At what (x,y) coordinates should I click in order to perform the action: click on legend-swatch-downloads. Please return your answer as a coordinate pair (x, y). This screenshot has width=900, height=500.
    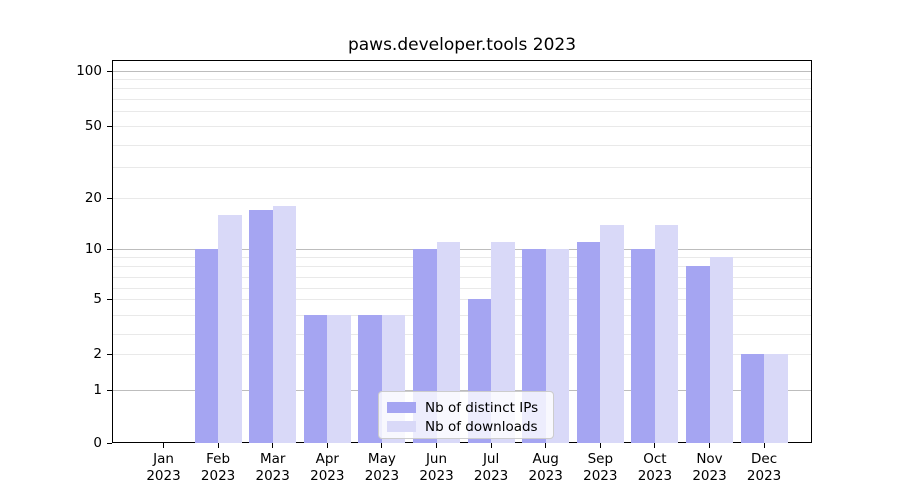
    Looking at the image, I should click on (401, 426).